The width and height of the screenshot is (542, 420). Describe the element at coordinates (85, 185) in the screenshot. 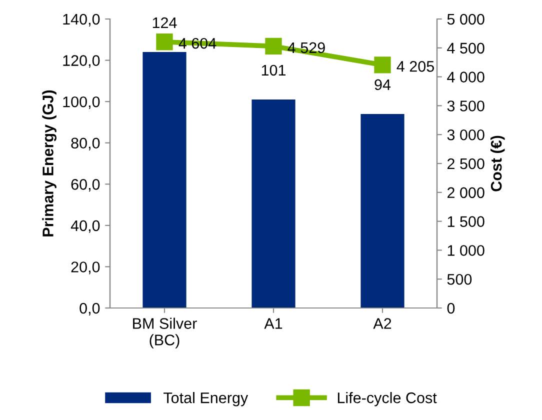

I see `y-tick-label: 60,0` at that location.